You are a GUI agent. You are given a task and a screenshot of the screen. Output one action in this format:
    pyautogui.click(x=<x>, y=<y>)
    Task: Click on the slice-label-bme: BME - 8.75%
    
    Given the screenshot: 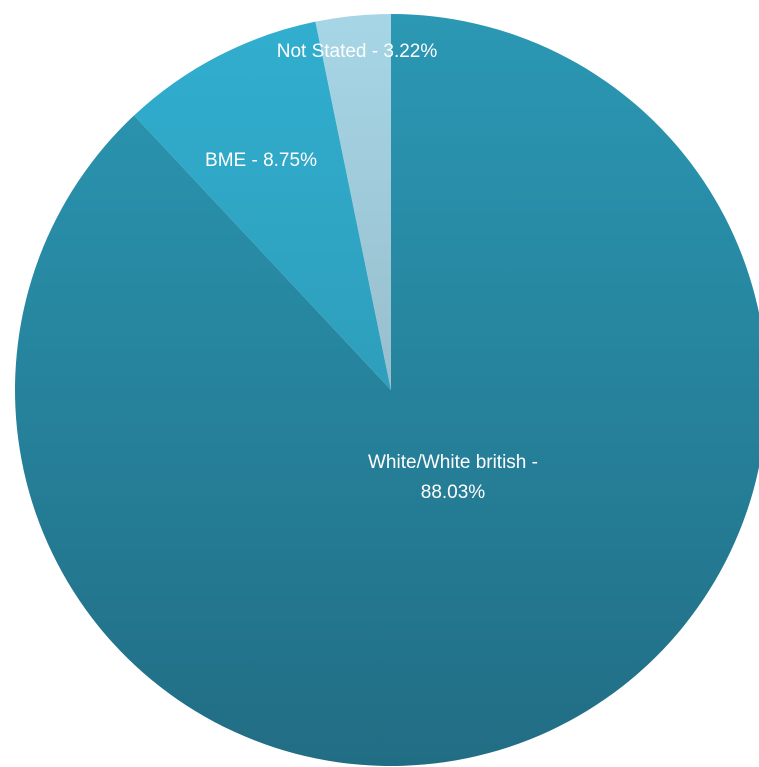 What is the action you would take?
    pyautogui.click(x=261, y=160)
    